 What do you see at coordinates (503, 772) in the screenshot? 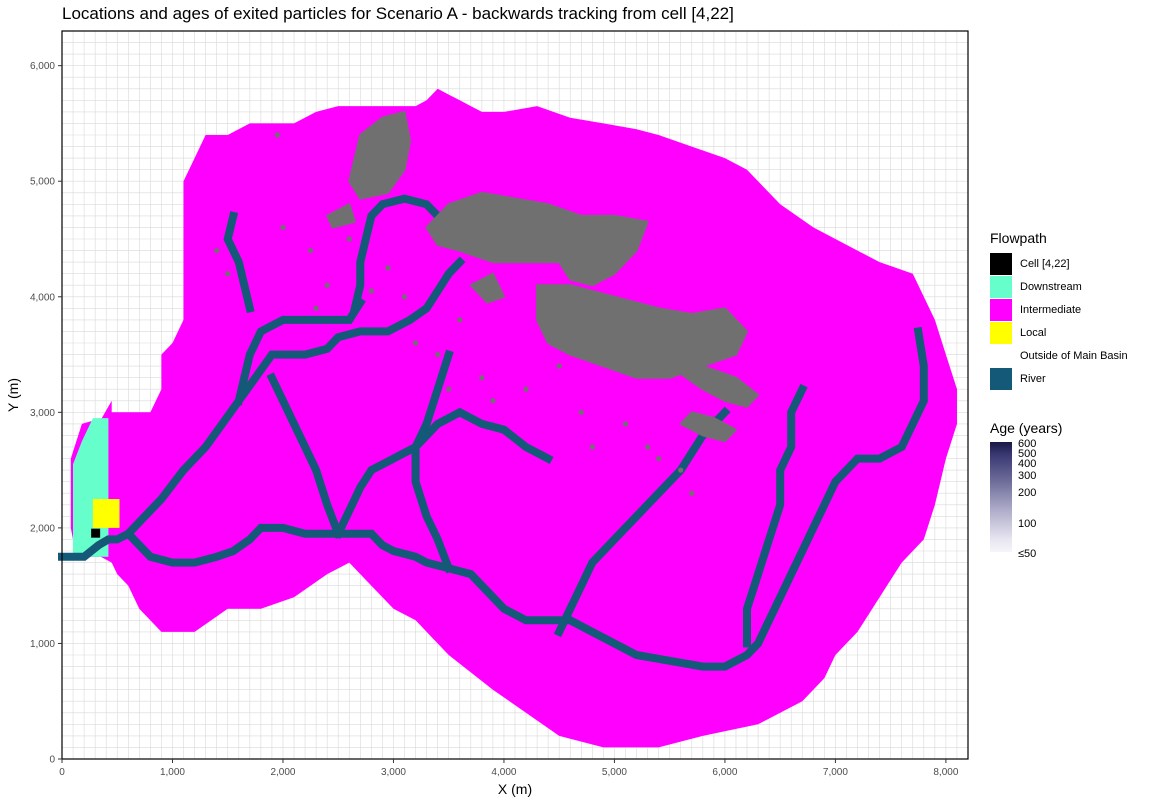
I see `x-tick-label: 4,000` at bounding box center [503, 772].